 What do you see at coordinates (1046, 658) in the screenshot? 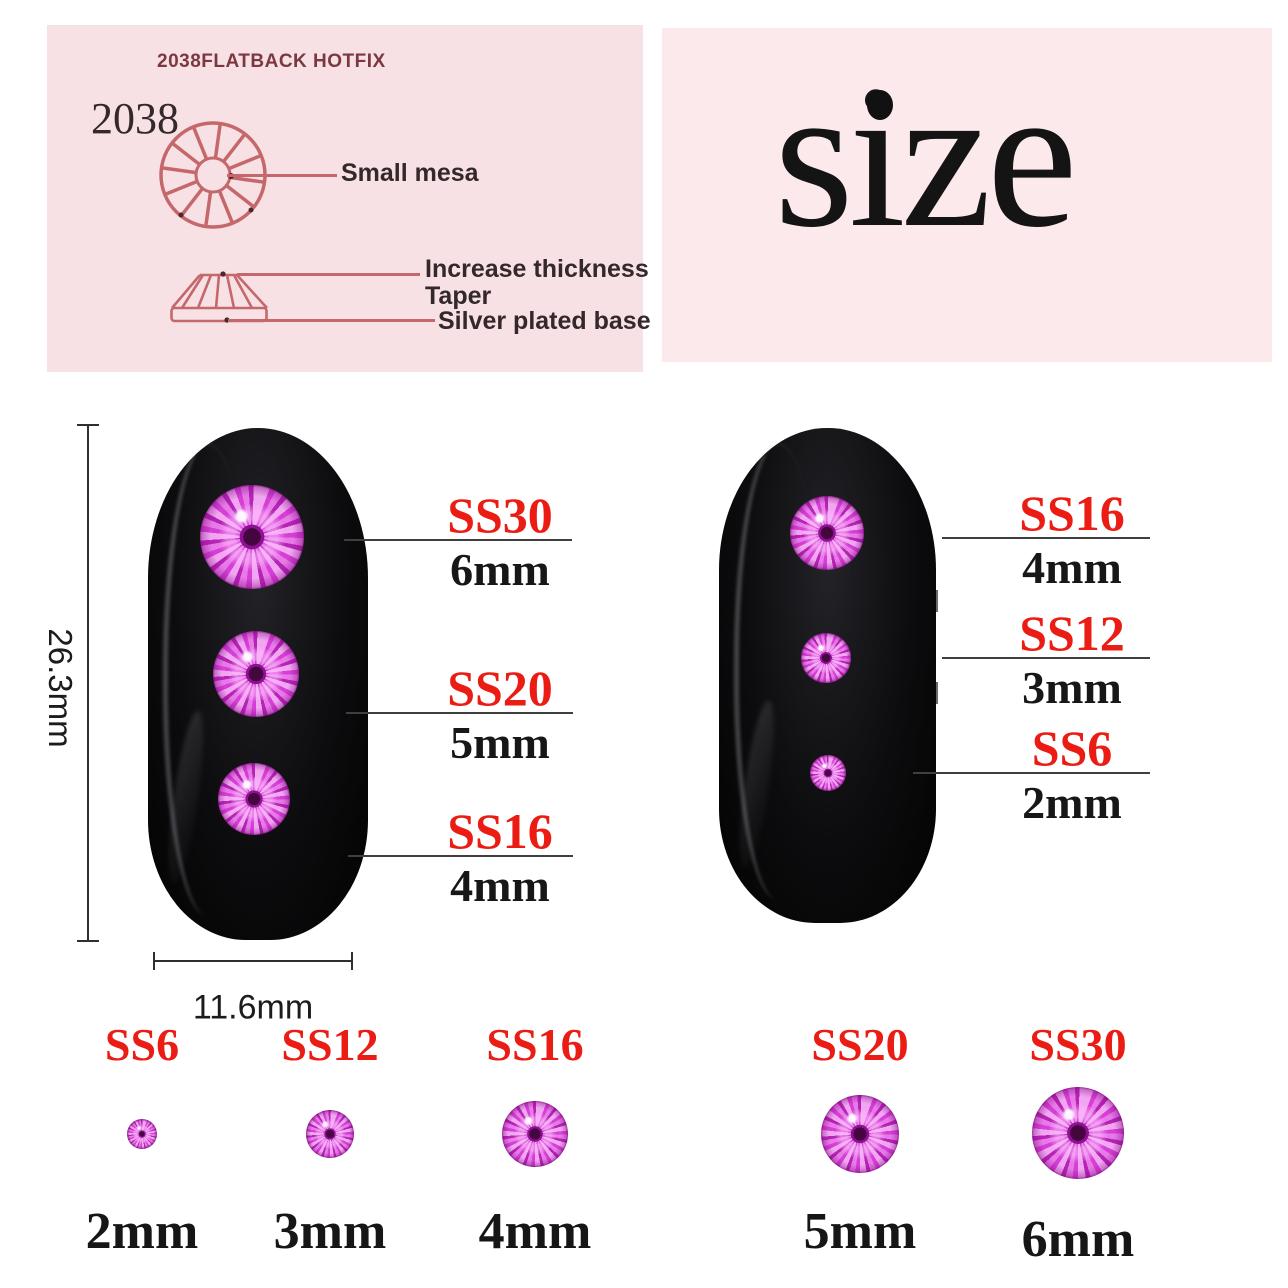
I see `leader-right-ss12` at bounding box center [1046, 658].